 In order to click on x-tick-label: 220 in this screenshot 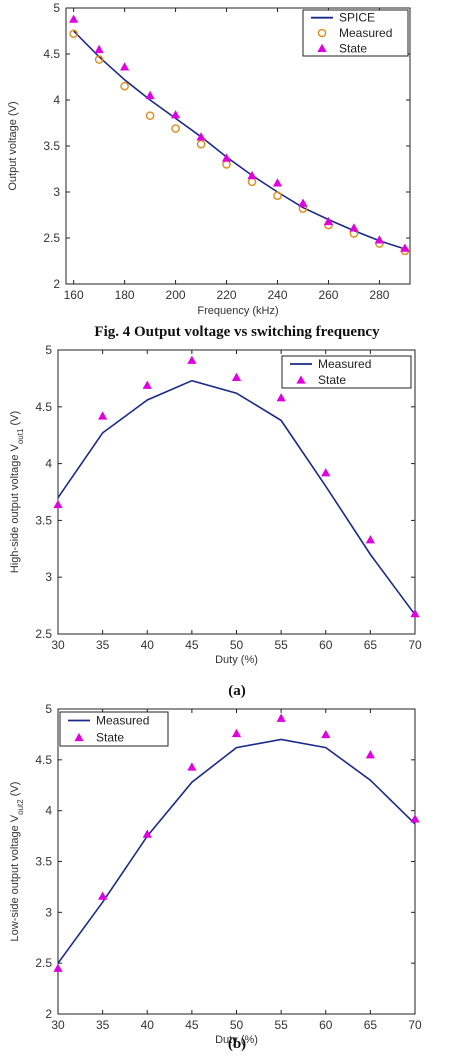, I will do `click(227, 295)`.